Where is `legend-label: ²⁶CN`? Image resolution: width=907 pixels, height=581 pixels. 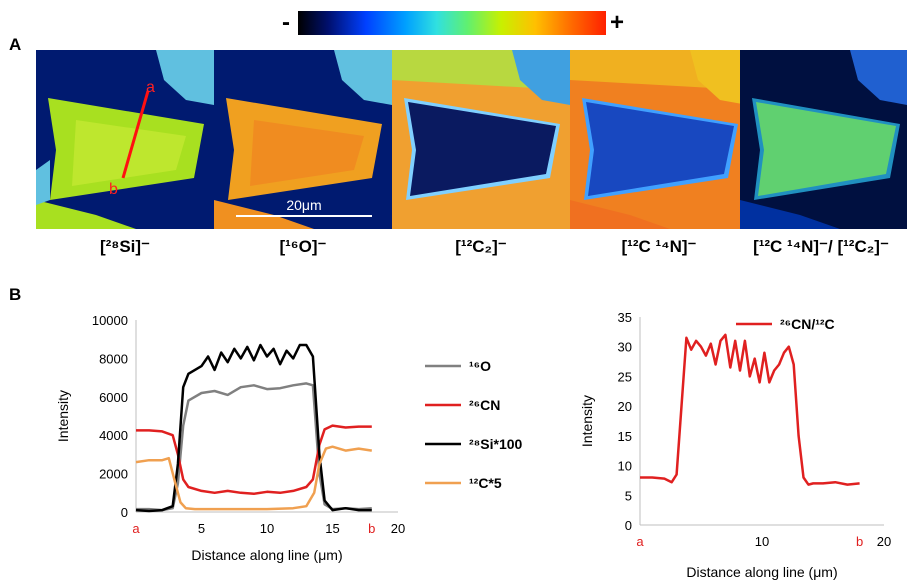
legend-label: ²⁶CN is located at coordinates (484, 405).